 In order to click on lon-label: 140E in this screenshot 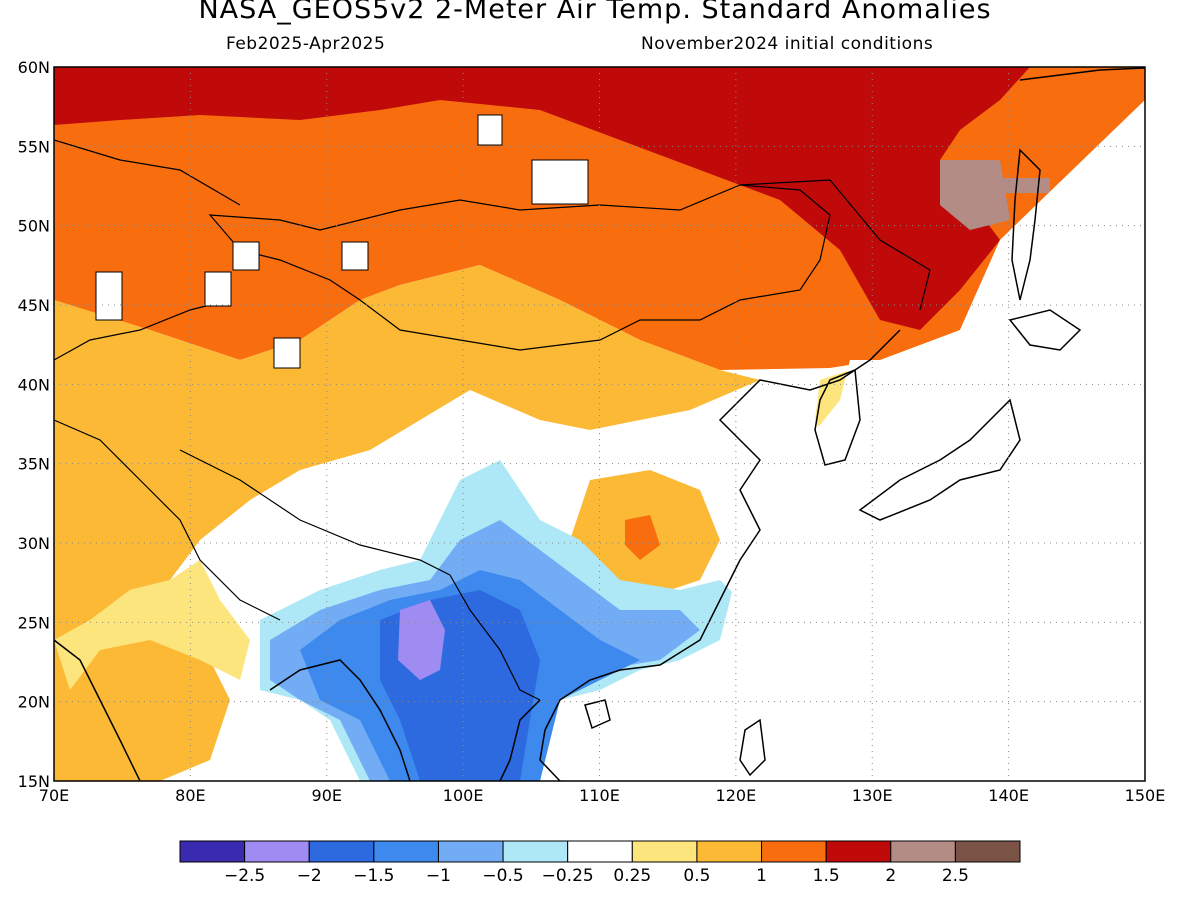, I will do `click(1008, 795)`.